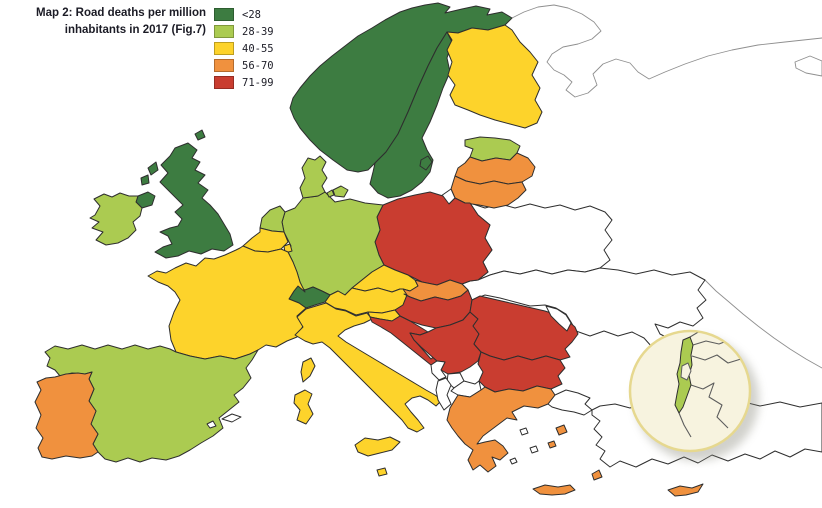 This screenshot has height=508, width=822. What do you see at coordinates (231, 418) in the screenshot?
I see `balearic-islands` at bounding box center [231, 418].